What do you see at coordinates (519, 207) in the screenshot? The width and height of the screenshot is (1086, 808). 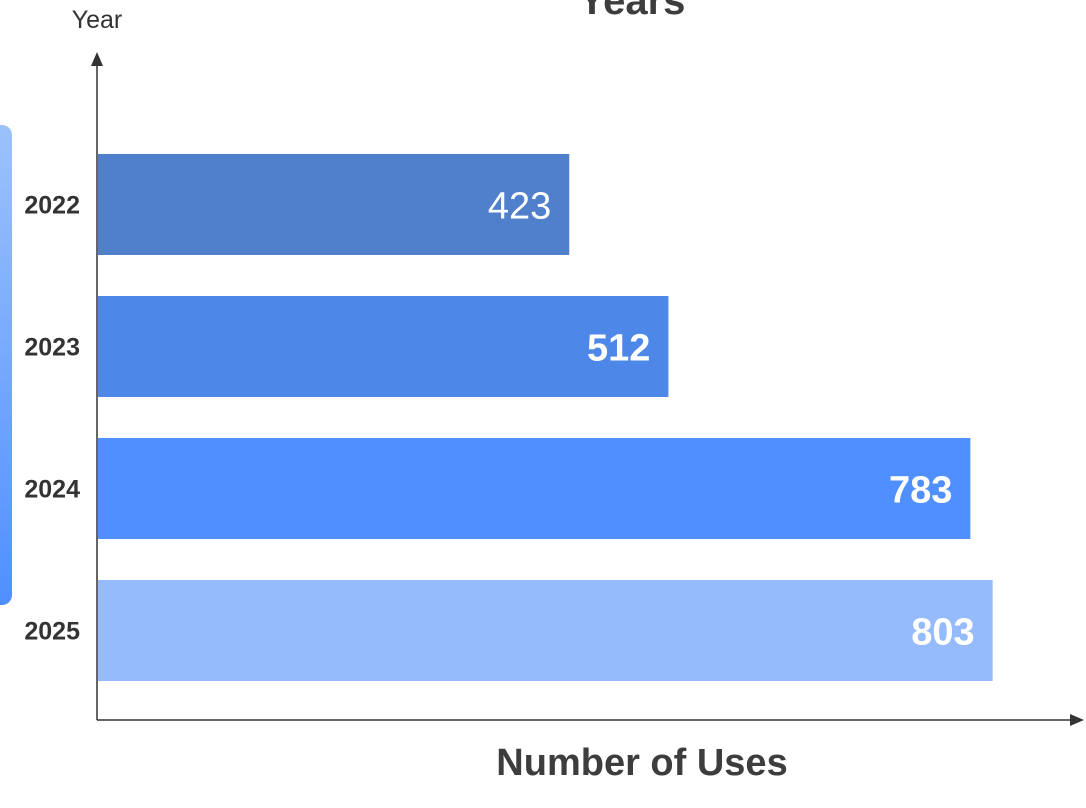 I see `value-label-2022: 423` at bounding box center [519, 207].